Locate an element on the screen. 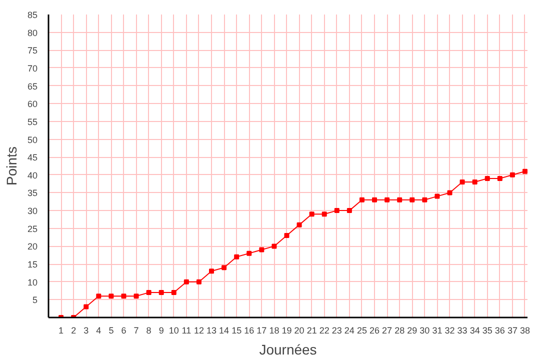 This screenshot has width=535, height=360. x-tick-label: 9 is located at coordinates (161, 331).